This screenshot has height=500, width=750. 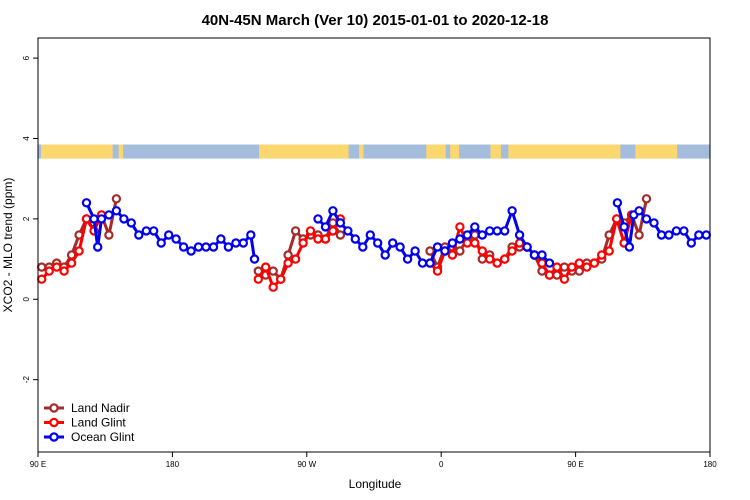 What do you see at coordinates (26, 218) in the screenshot?
I see `y-tick-label: 2` at bounding box center [26, 218].